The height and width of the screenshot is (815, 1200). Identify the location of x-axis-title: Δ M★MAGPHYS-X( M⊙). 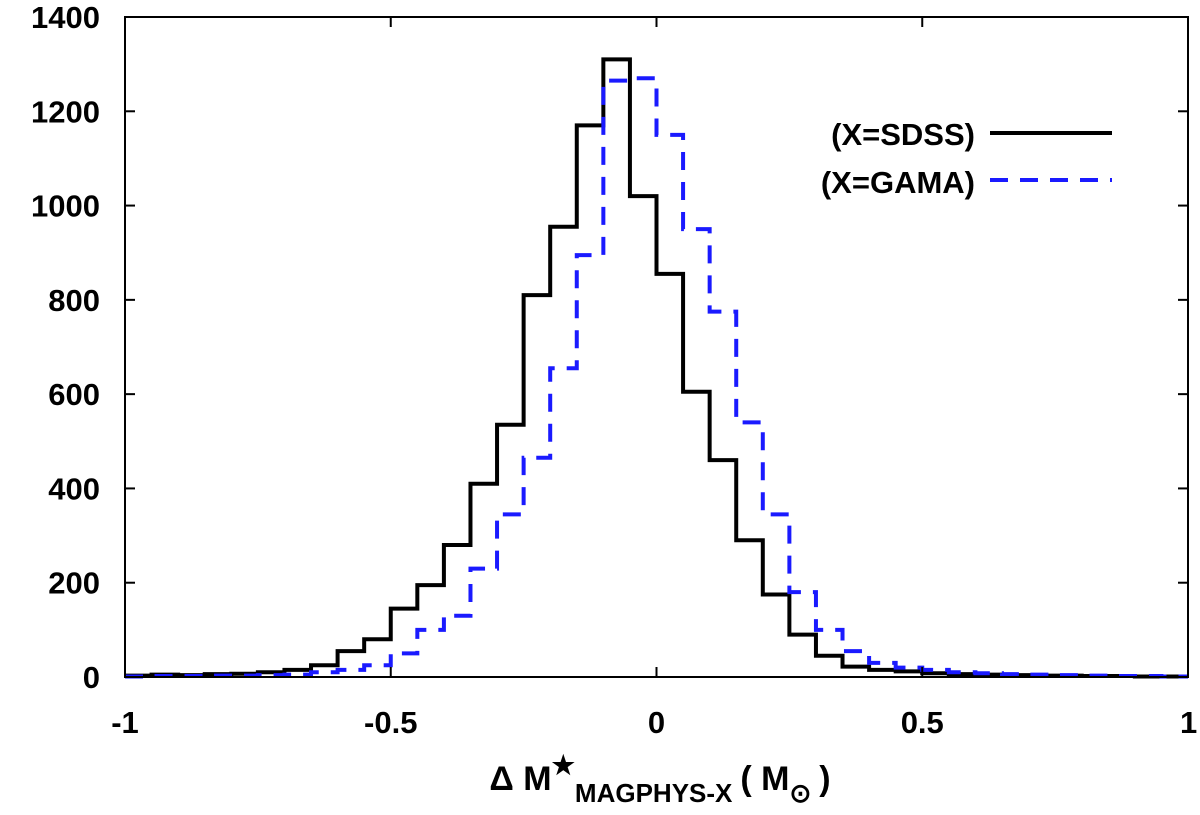
(659, 779).